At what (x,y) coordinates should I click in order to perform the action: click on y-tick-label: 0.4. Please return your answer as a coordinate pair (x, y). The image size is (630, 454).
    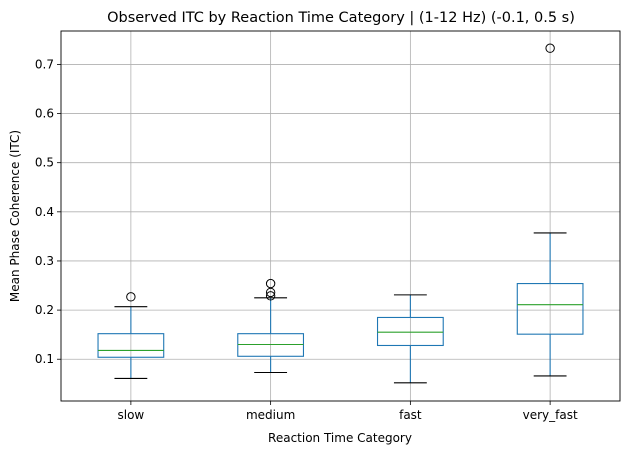
    Looking at the image, I should click on (44, 212).